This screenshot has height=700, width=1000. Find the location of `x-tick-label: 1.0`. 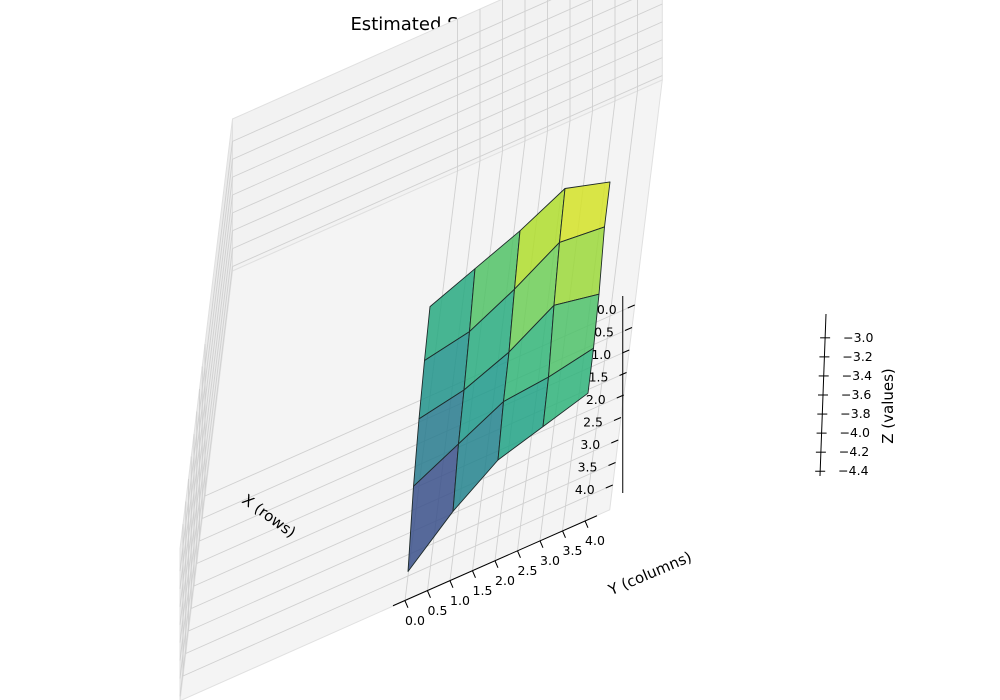

x-tick-label: 1.0 is located at coordinates (601, 354).